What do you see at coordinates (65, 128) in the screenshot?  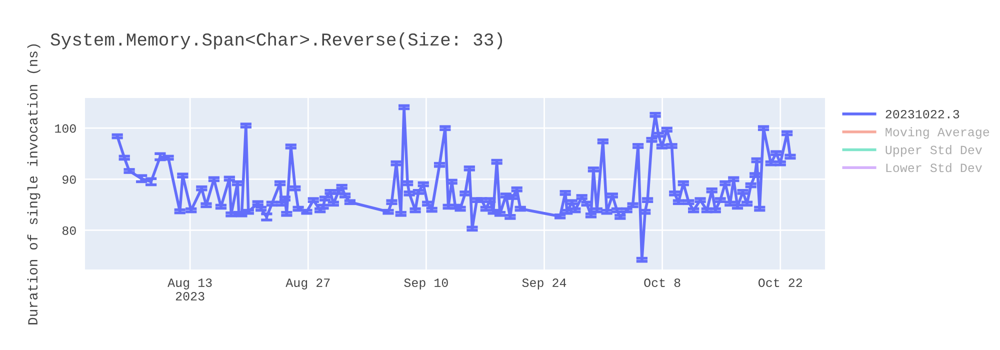 I see `y-tick-label: 100` at bounding box center [65, 128].